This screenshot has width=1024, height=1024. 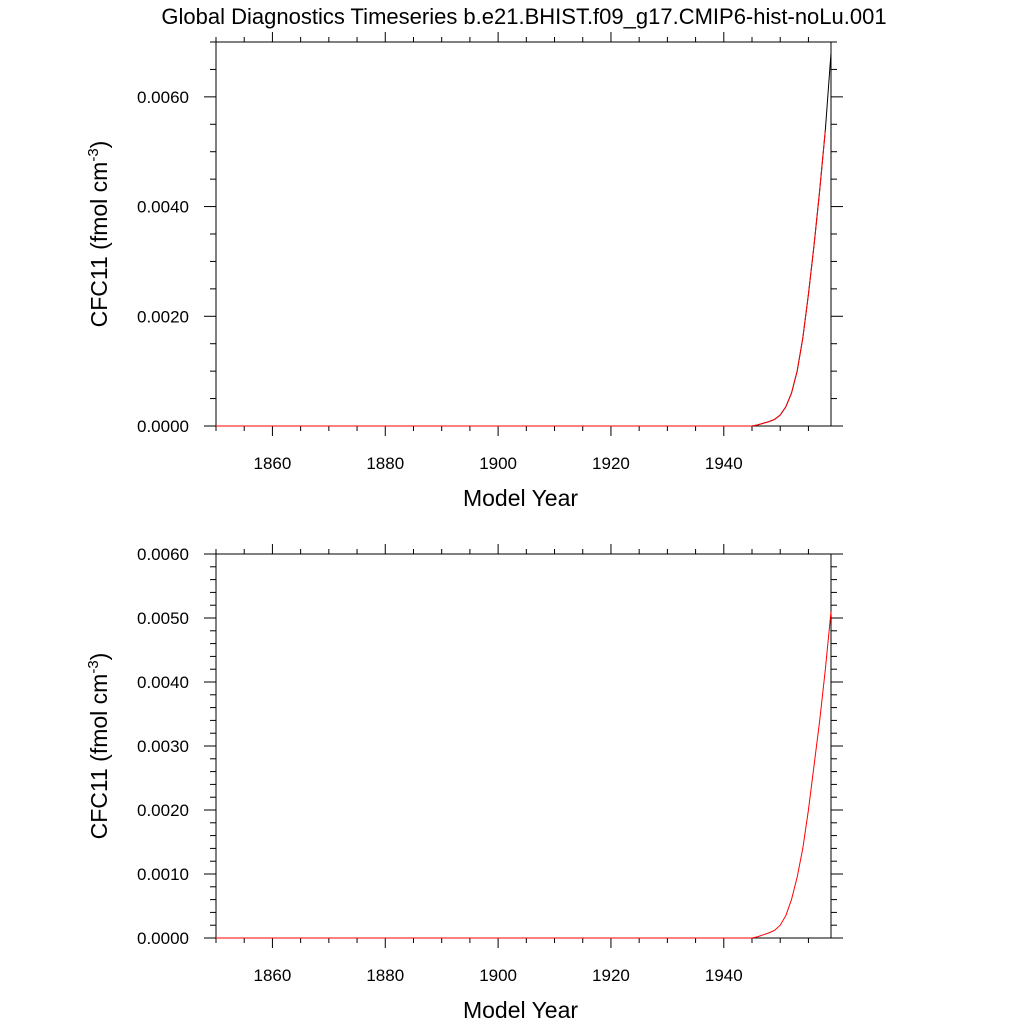 I want to click on y-tick-label: 0.0030, so click(x=163, y=746).